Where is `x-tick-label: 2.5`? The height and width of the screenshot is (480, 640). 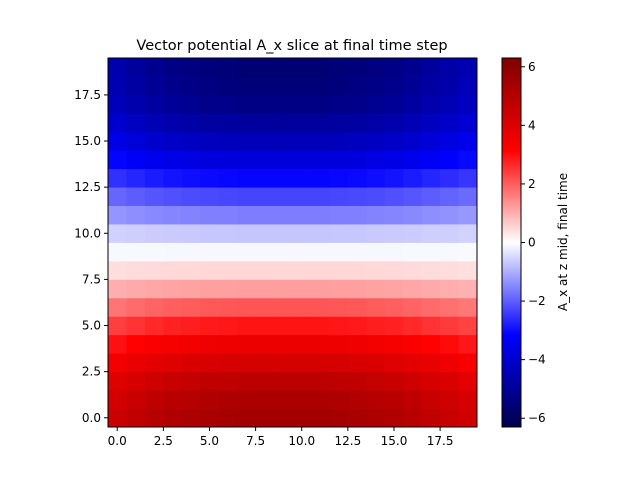
x-tick-label: 2.5 is located at coordinates (163, 441).